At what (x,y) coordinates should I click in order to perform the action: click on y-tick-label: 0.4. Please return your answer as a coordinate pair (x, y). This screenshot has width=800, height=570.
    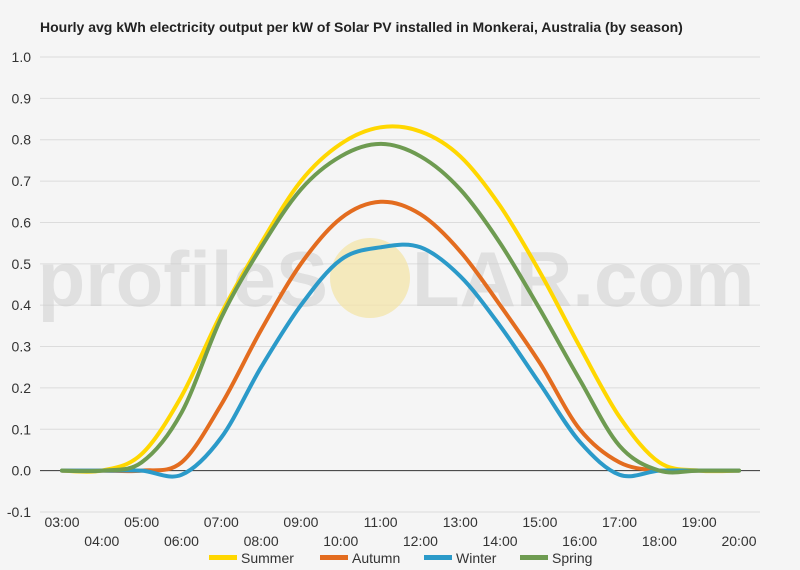
    Looking at the image, I should click on (22, 305).